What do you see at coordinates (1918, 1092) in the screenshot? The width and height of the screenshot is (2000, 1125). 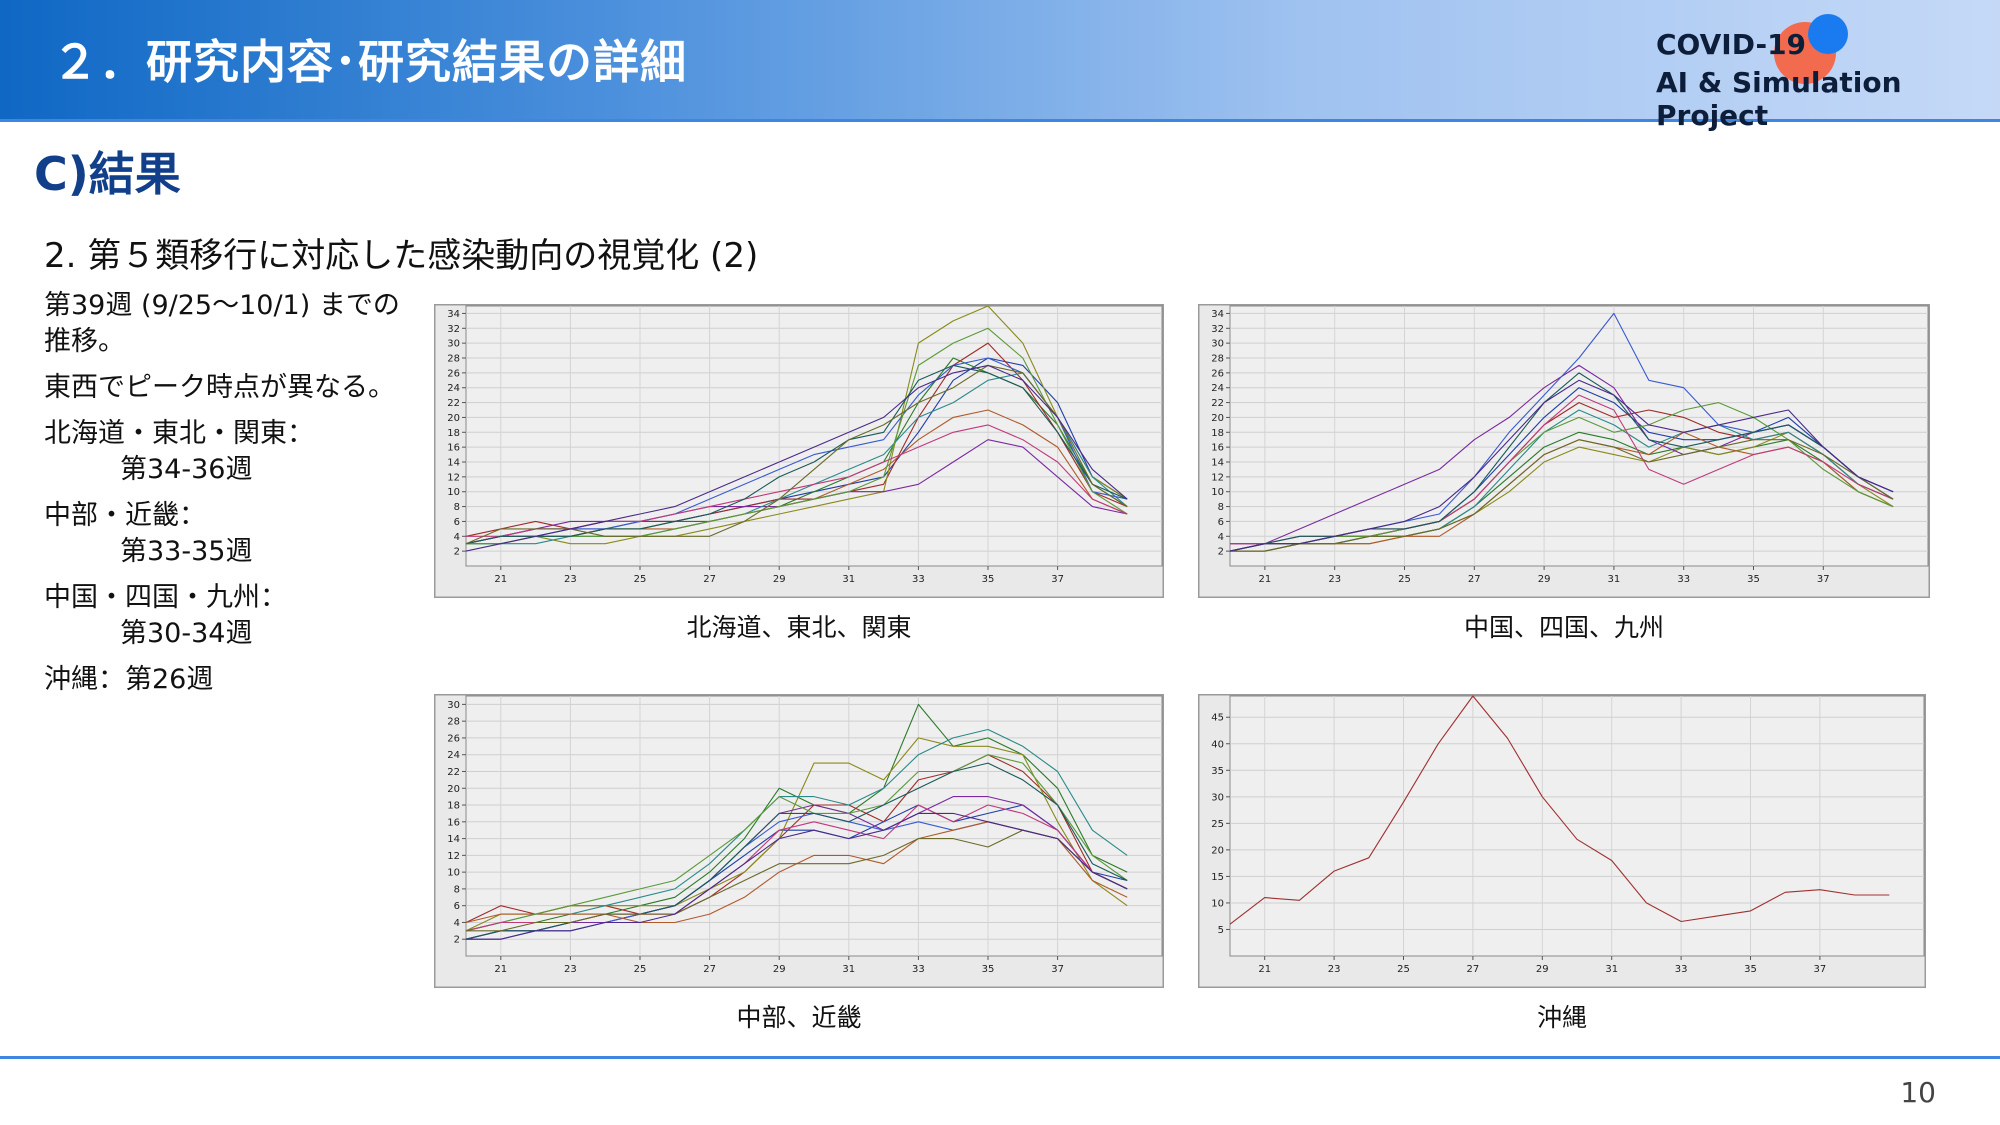 I see `page-number: 10` at bounding box center [1918, 1092].